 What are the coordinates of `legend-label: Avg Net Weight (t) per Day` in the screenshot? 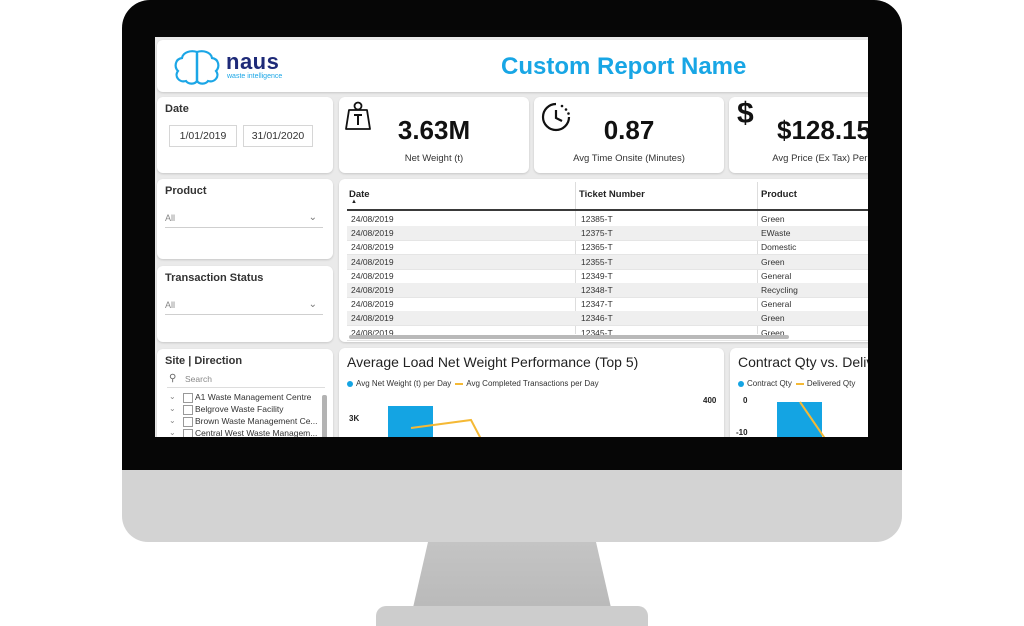 It's located at (404, 383).